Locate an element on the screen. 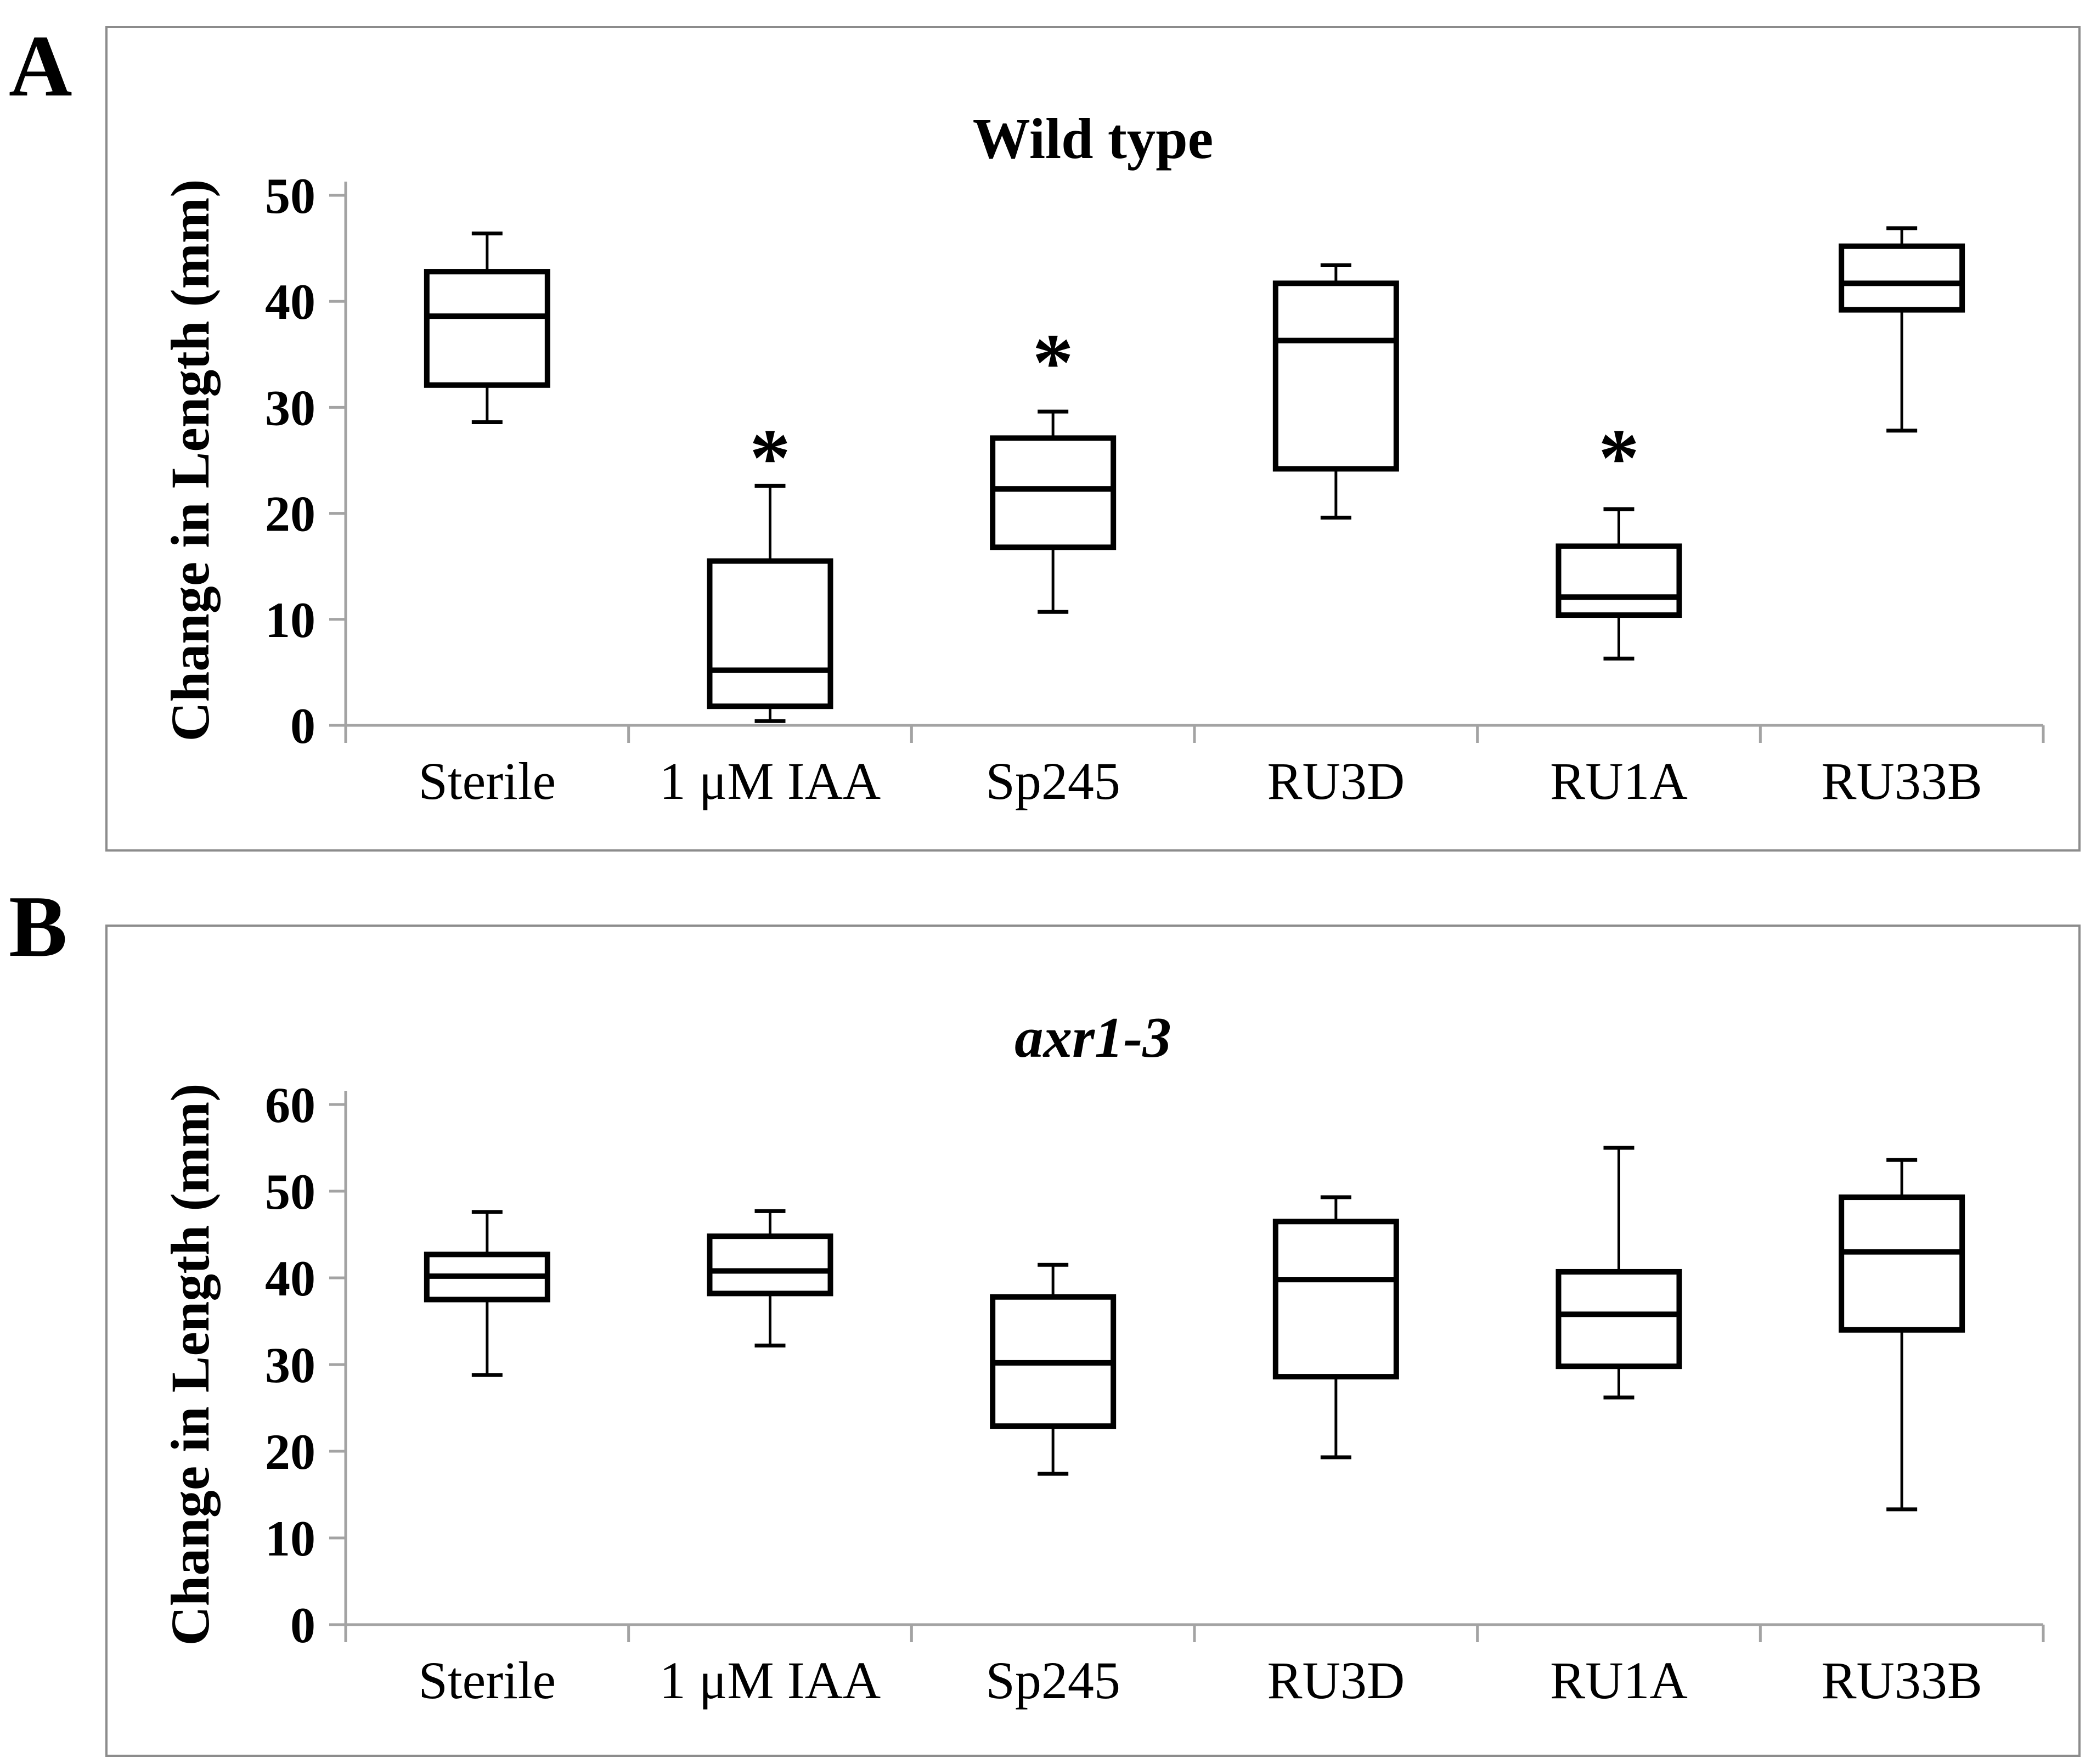  boxplot-1 μM IAA: * is located at coordinates (770, 568).